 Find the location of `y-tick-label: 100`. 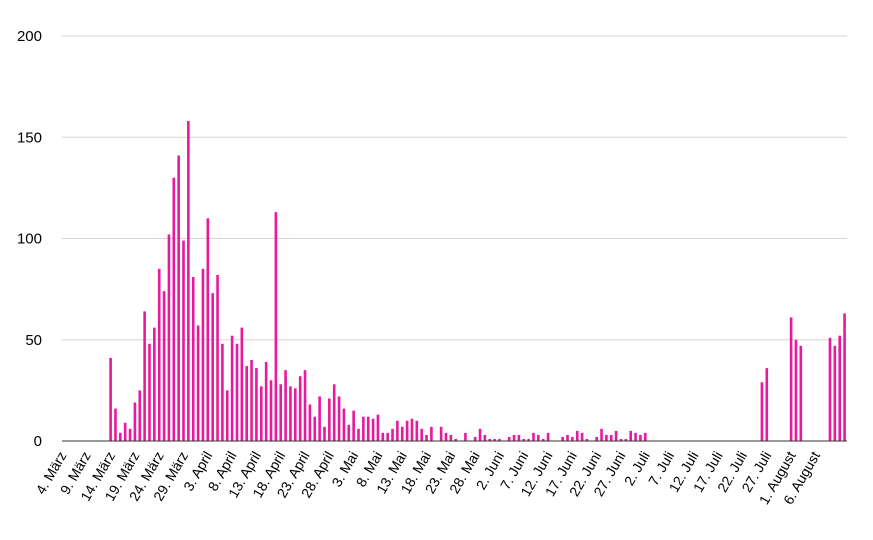

y-tick-label: 100 is located at coordinates (29, 239).